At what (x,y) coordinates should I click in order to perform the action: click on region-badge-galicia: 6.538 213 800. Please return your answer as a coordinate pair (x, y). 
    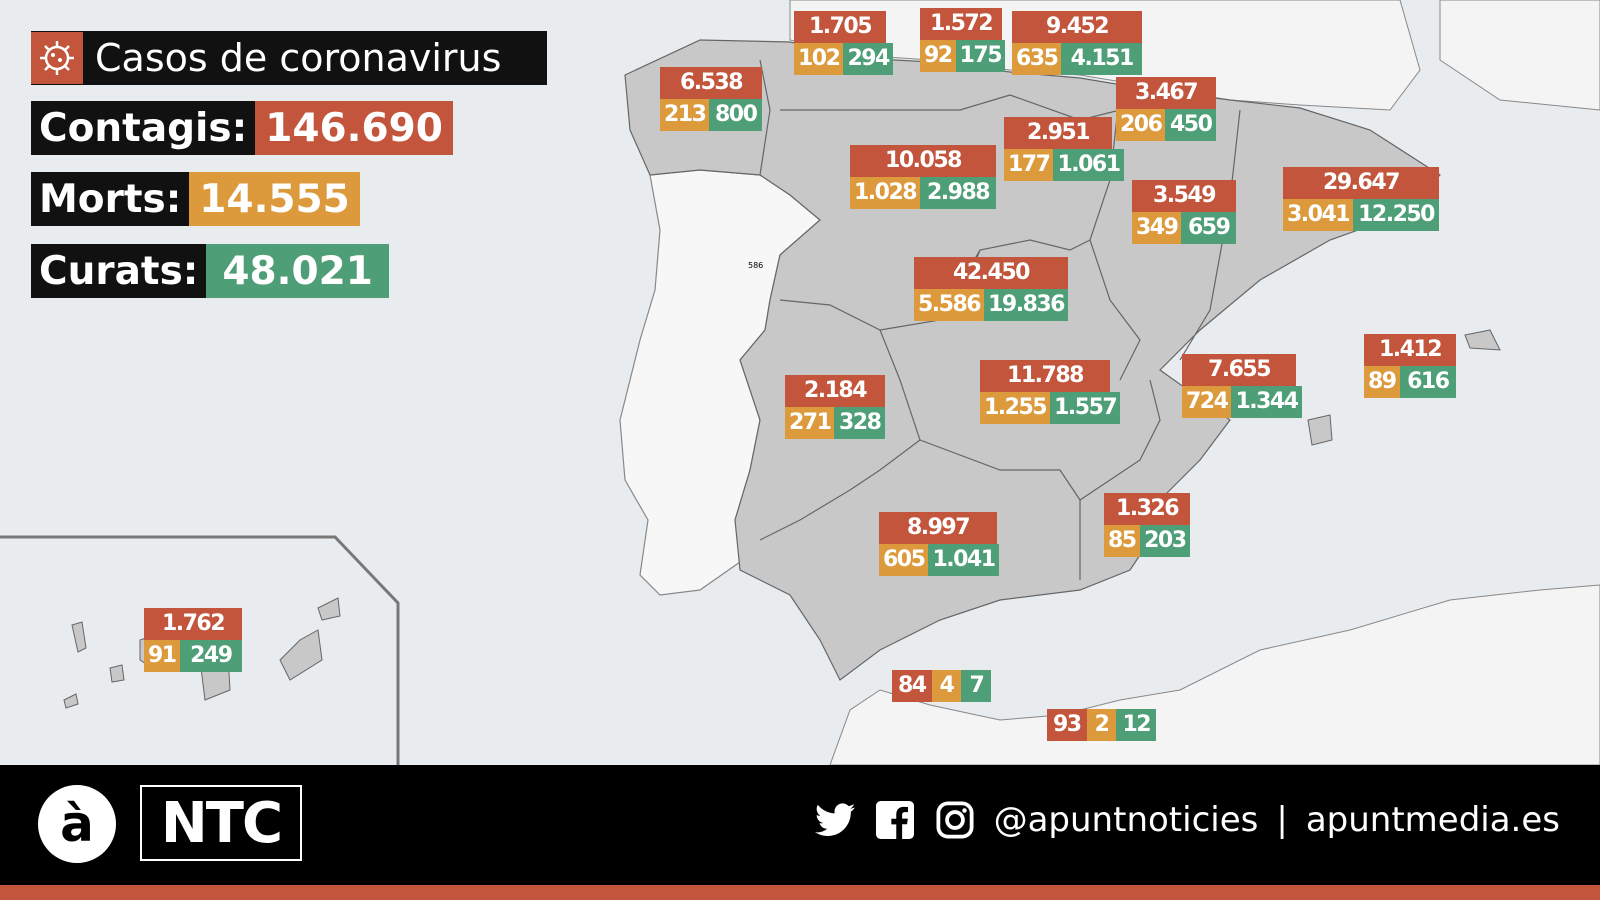
    Looking at the image, I should click on (711, 99).